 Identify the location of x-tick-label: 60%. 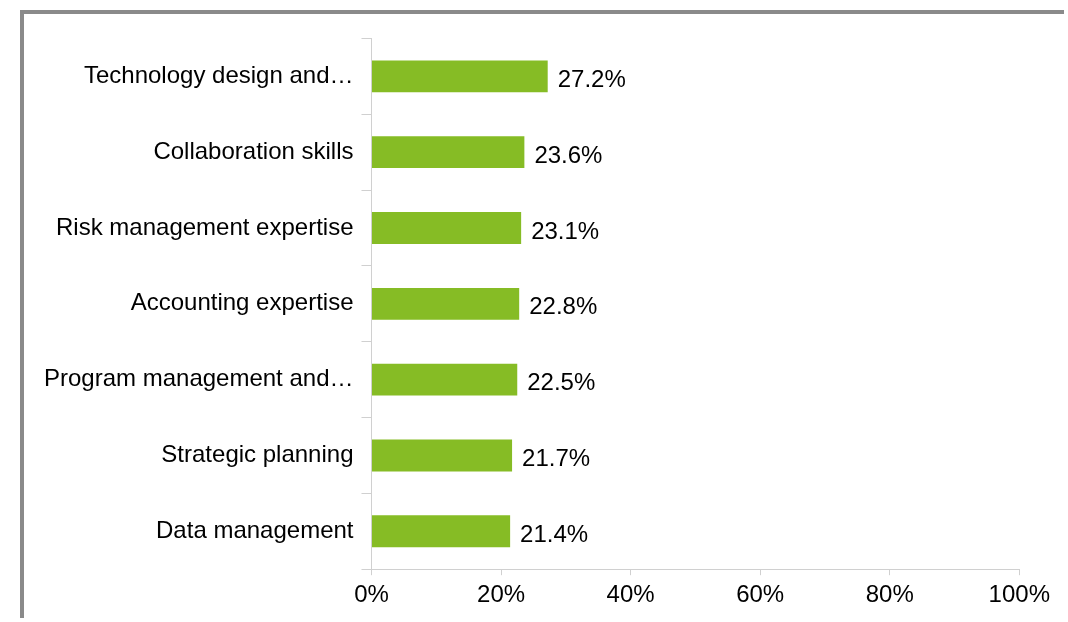
(760, 594).